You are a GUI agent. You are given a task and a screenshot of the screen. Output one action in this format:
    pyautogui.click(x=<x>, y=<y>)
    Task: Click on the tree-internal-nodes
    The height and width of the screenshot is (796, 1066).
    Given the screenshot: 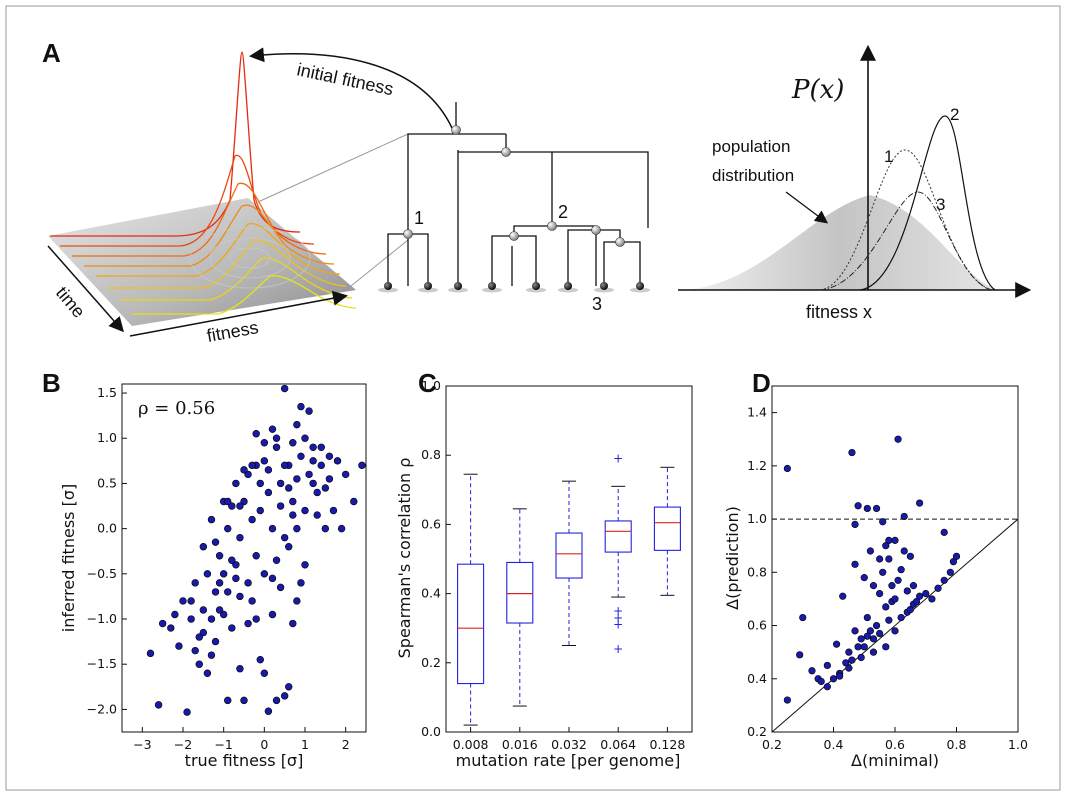 What is the action you would take?
    pyautogui.click(x=514, y=186)
    